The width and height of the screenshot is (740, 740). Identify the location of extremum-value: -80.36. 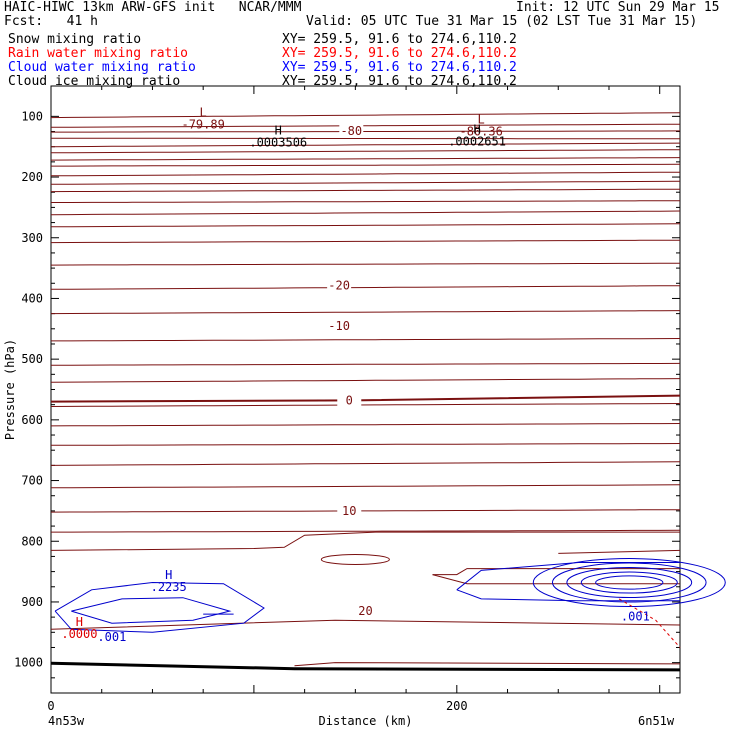
(480, 132).